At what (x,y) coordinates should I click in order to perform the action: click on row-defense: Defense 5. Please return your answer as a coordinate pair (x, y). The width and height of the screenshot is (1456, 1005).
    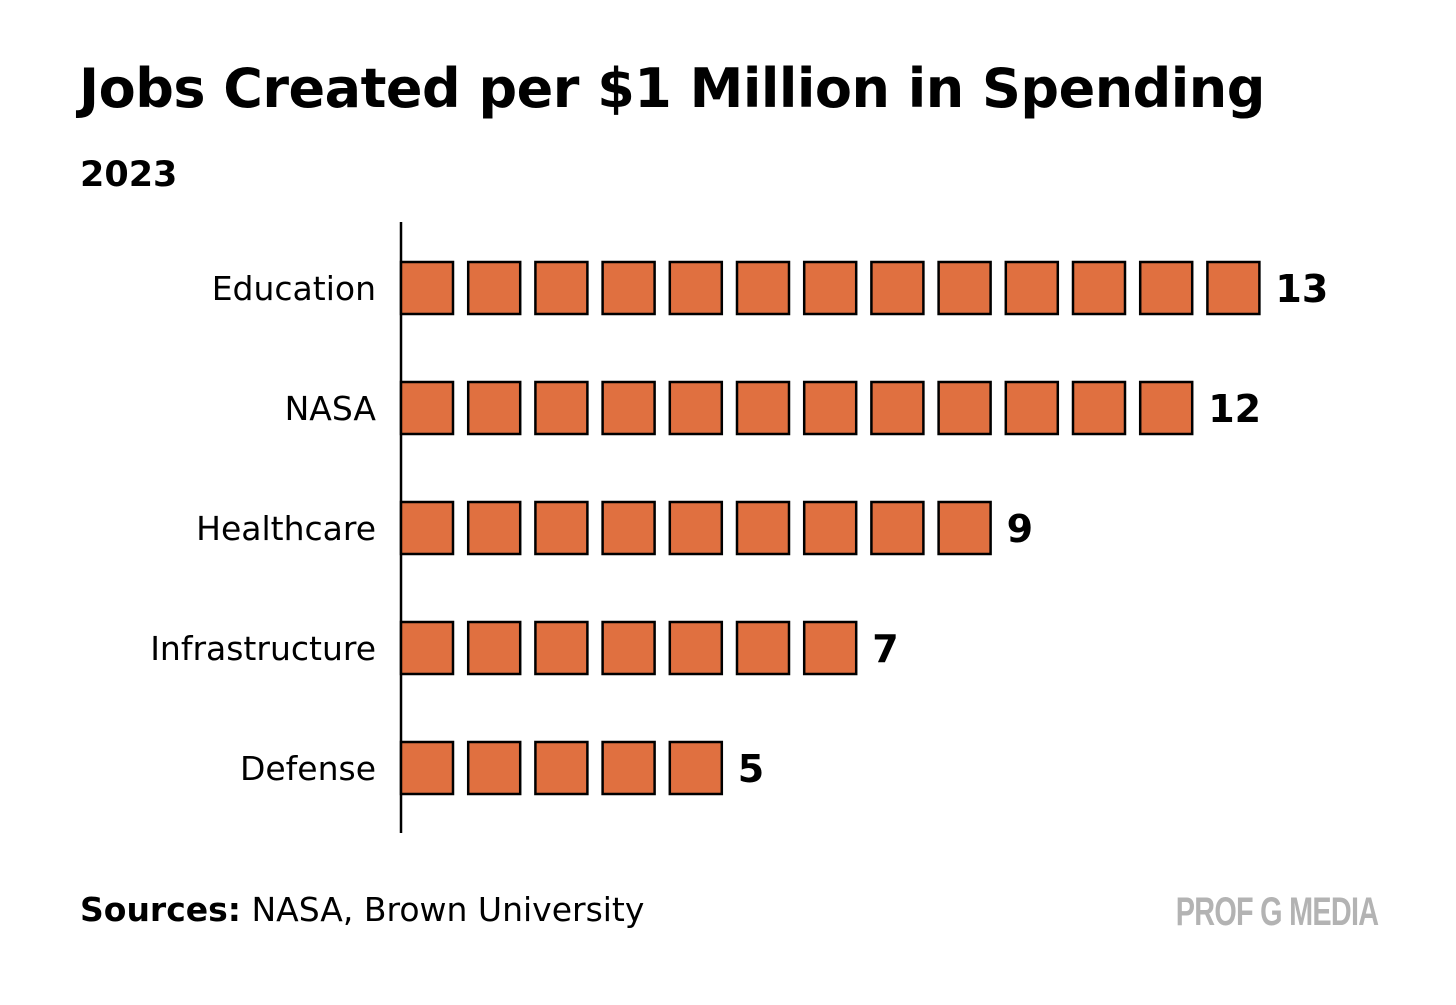
    Looking at the image, I should click on (502, 768).